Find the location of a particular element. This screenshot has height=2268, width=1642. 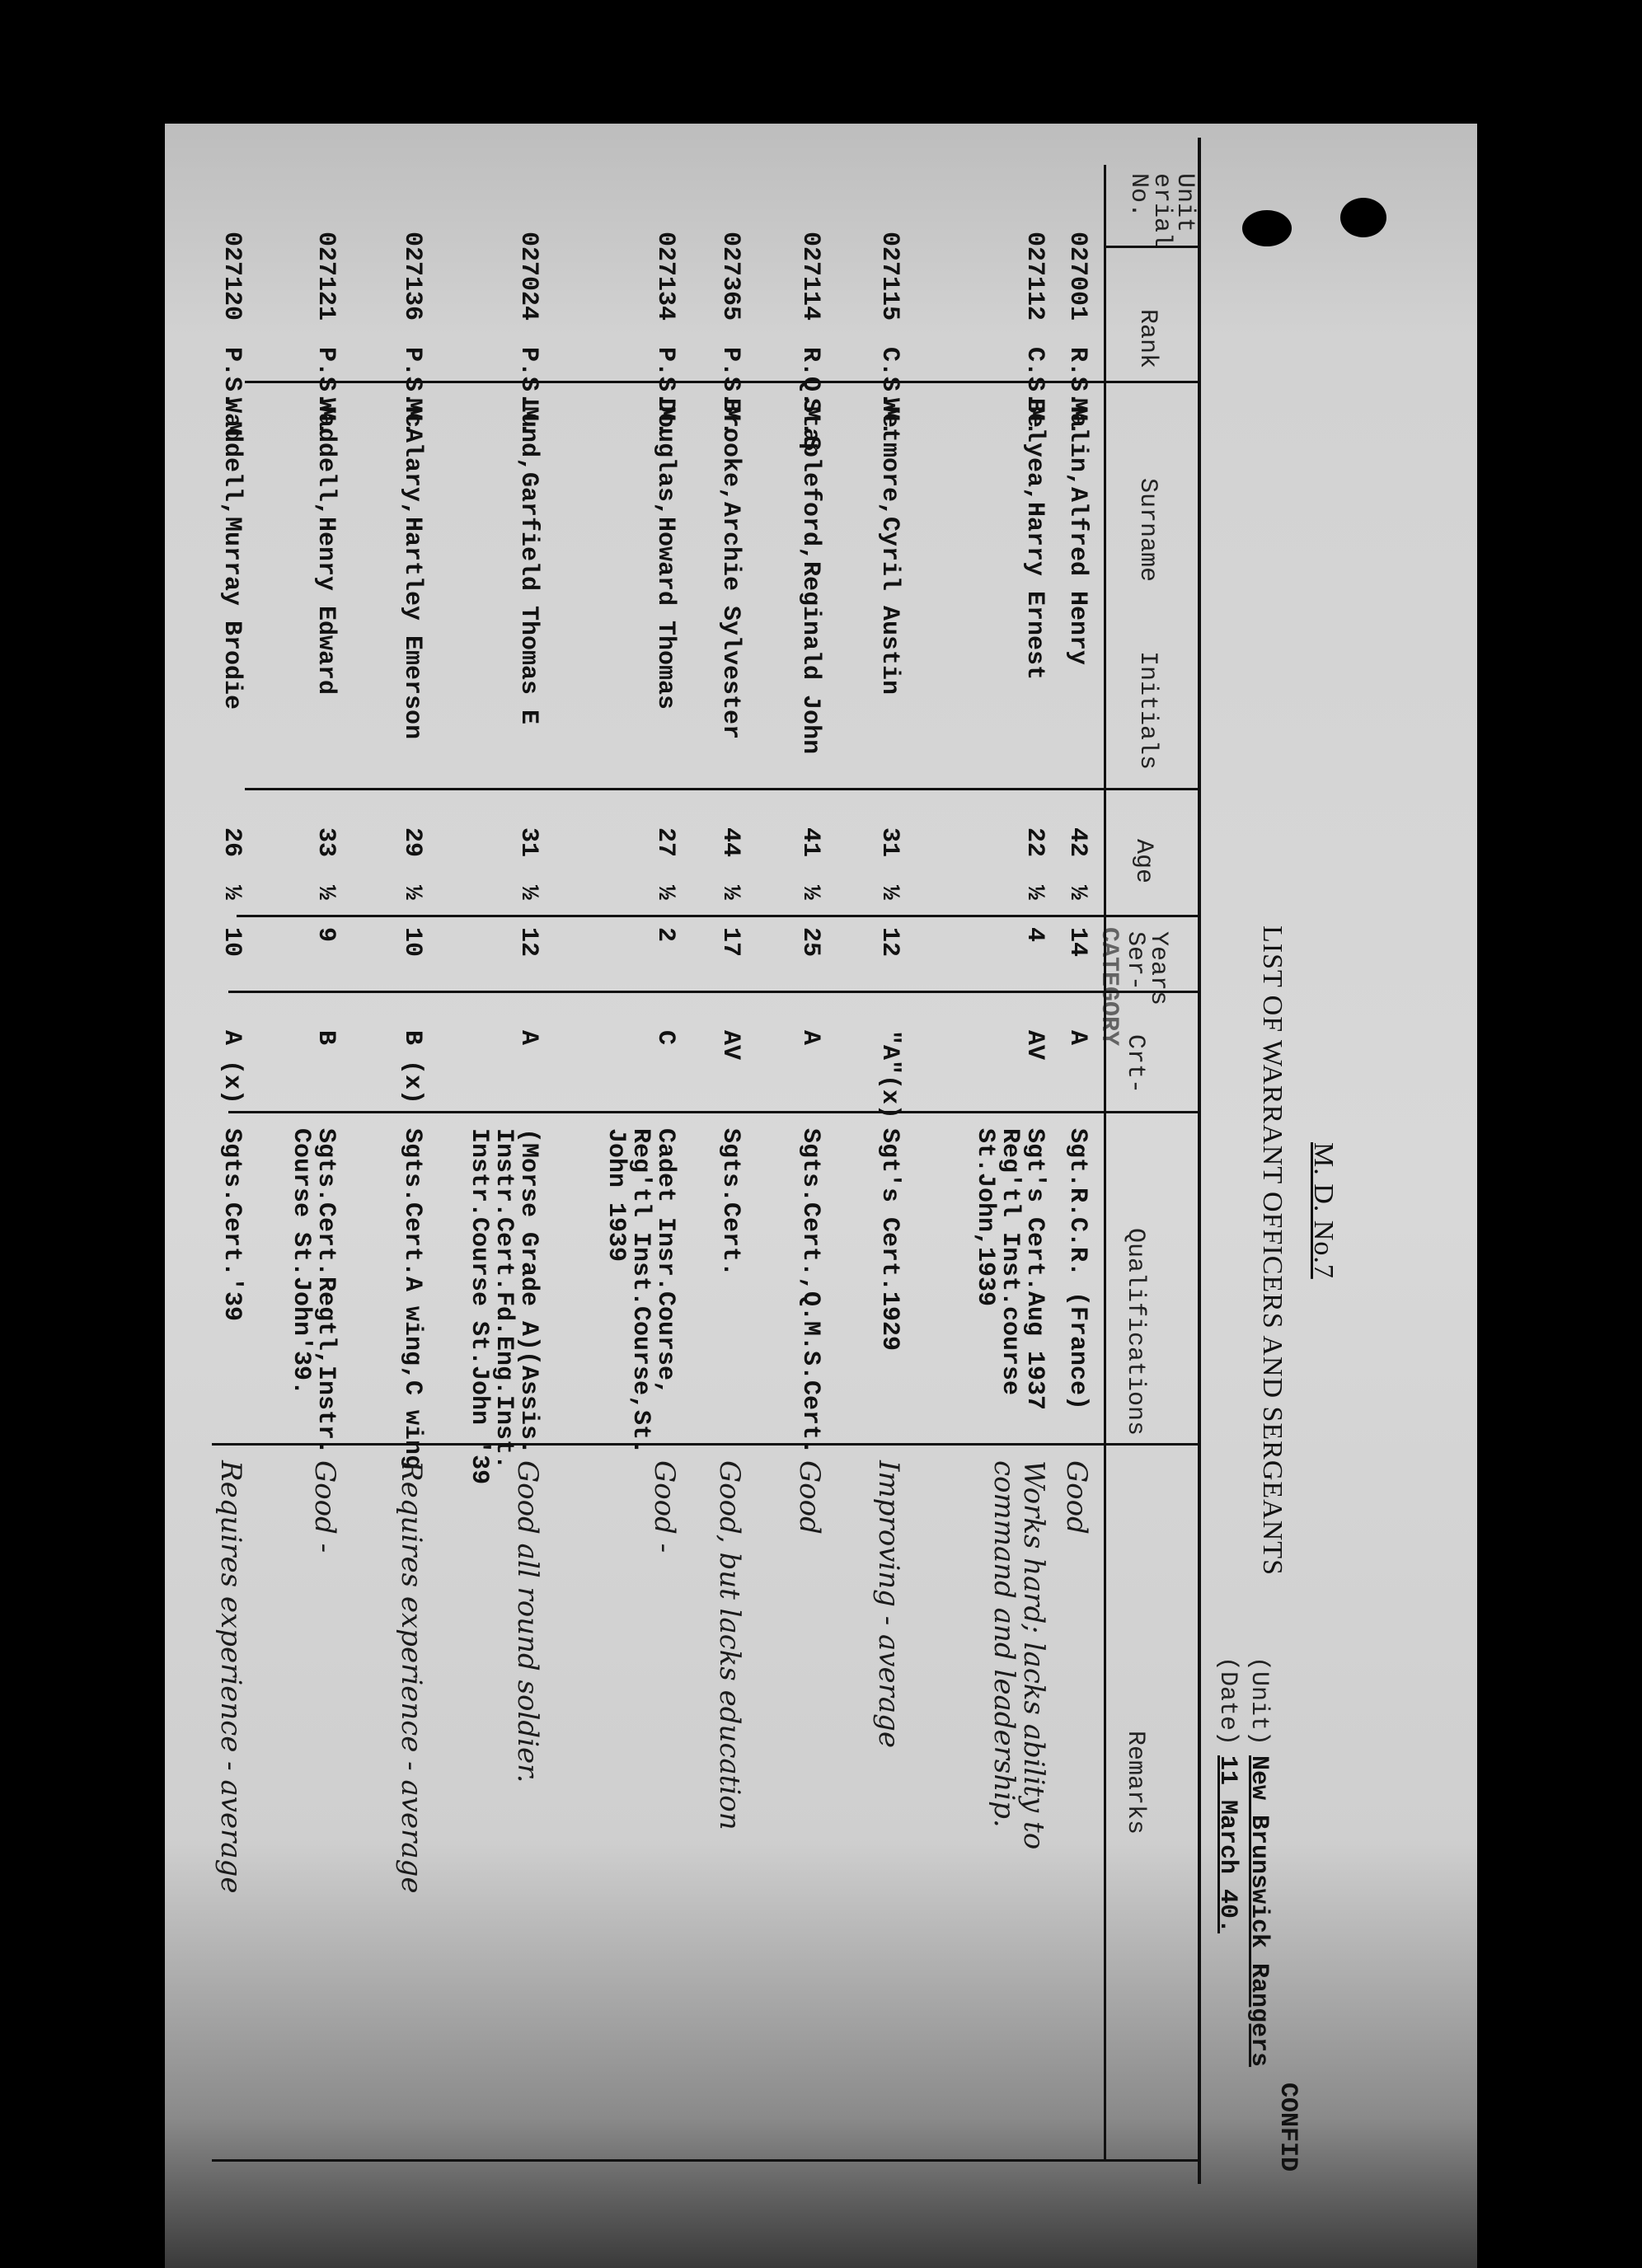

punch-hole is located at coordinates (1267, 228).